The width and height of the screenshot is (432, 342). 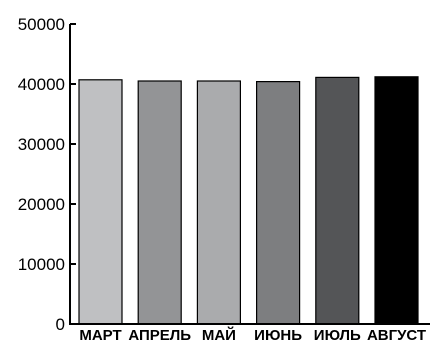 What do you see at coordinates (252, 334) in the screenshot?
I see `category-labels: МАРТ АПРЕЛЬ МАЙ ИЮНЬ ИЮЛЬ АВГУСТ` at bounding box center [252, 334].